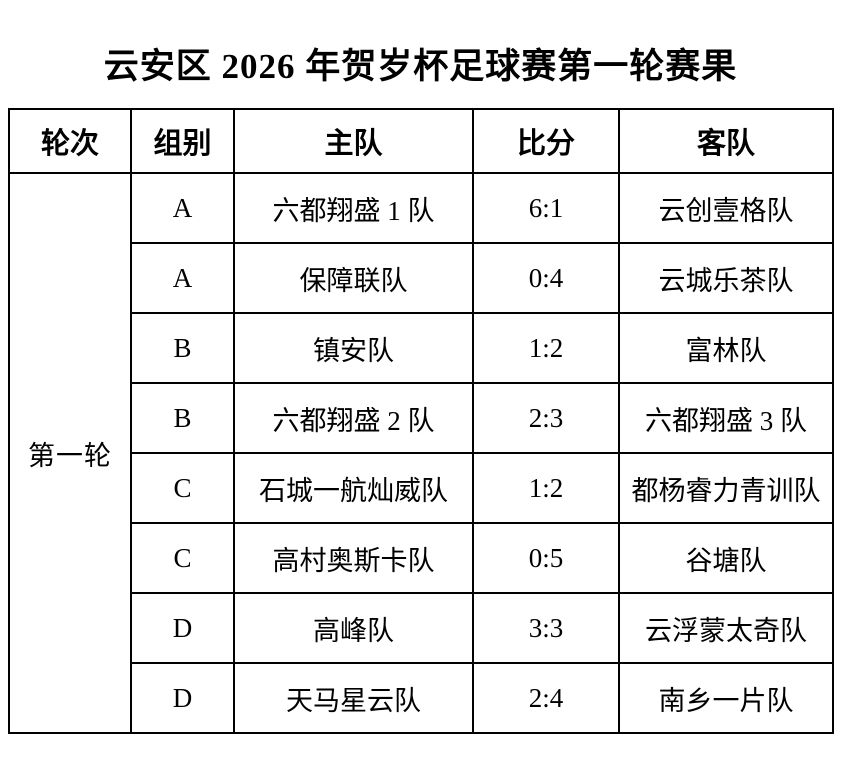  What do you see at coordinates (726, 698) in the screenshot?
I see `away-team-cell: 南乡一片队` at bounding box center [726, 698].